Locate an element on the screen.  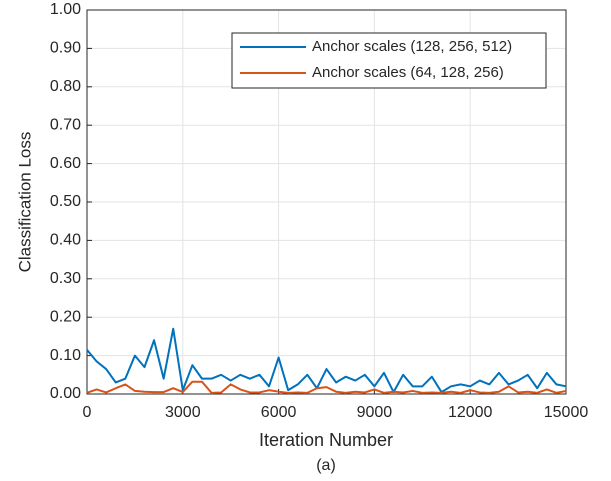
y-tick-label: 0.50 is located at coordinates (65, 201).